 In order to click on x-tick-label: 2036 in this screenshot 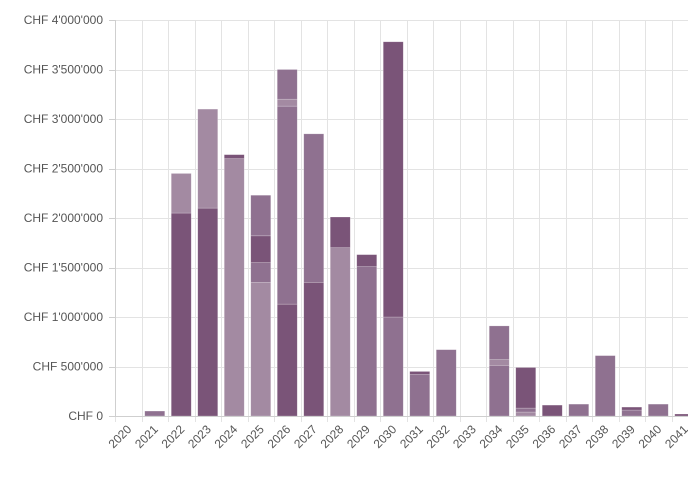, I will do `click(544, 436)`.